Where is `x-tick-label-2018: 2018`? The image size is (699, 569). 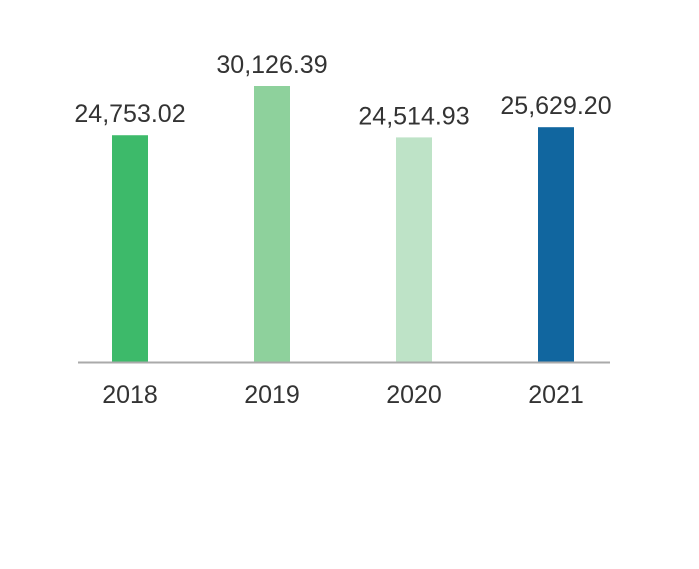
x-tick-label-2018: 2018 is located at coordinates (130, 395).